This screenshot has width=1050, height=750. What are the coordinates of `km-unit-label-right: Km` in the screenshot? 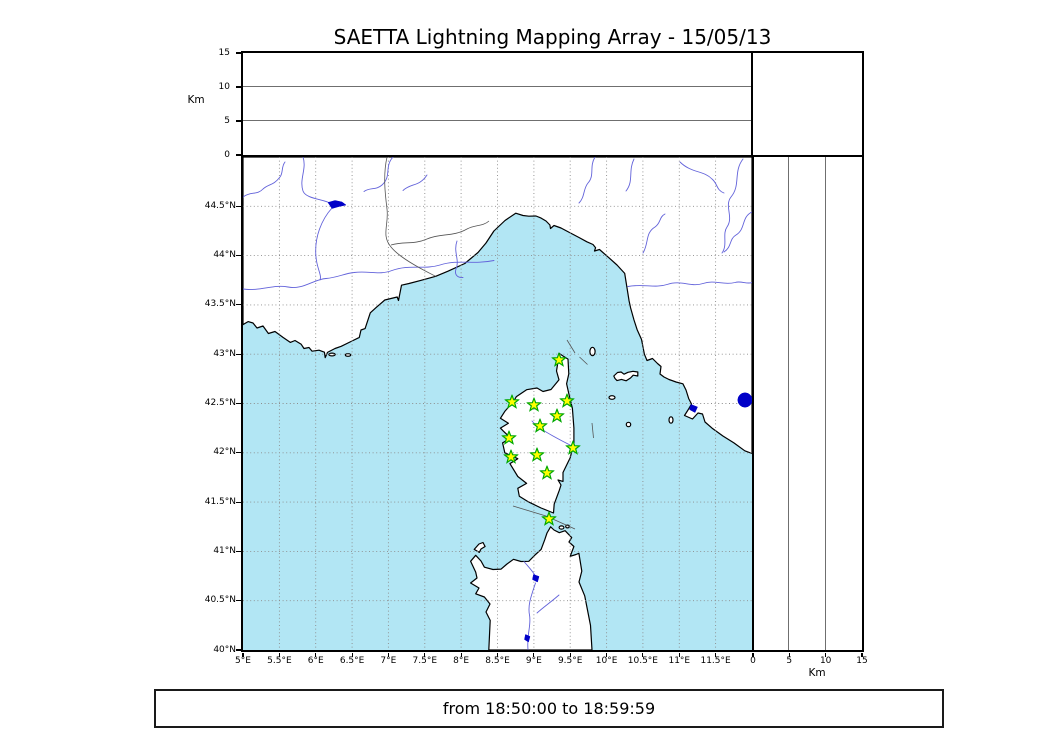 It's located at (817, 673).